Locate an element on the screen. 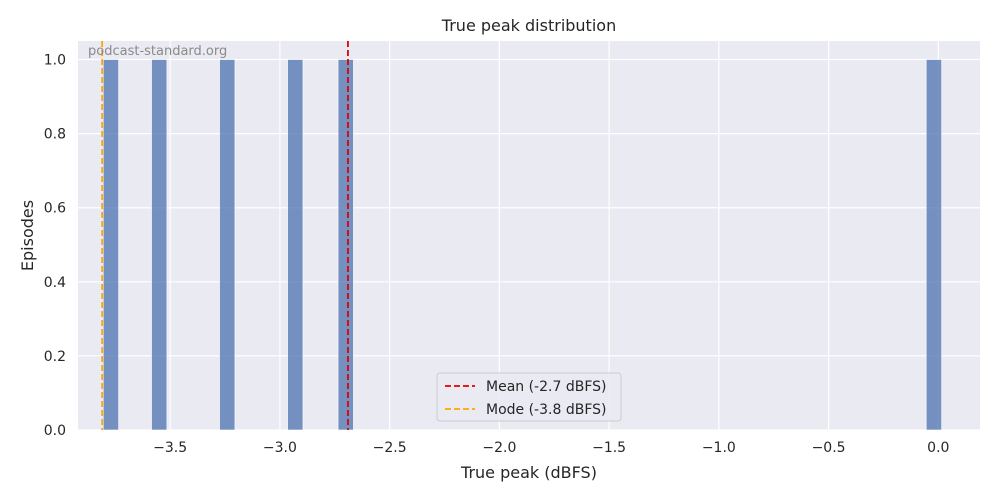 This screenshot has height=500, width=1000. x-tick-label: 0.0 is located at coordinates (938, 448).